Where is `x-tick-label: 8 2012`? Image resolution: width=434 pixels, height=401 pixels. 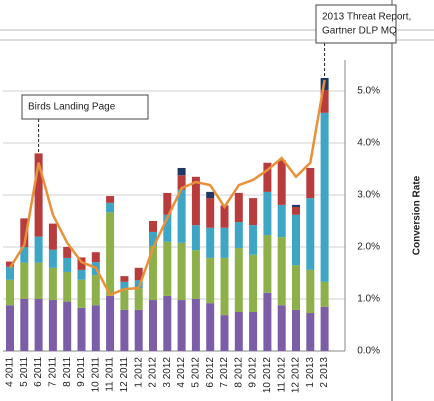
x-tick-label: 8 2012 is located at coordinates (238, 372).